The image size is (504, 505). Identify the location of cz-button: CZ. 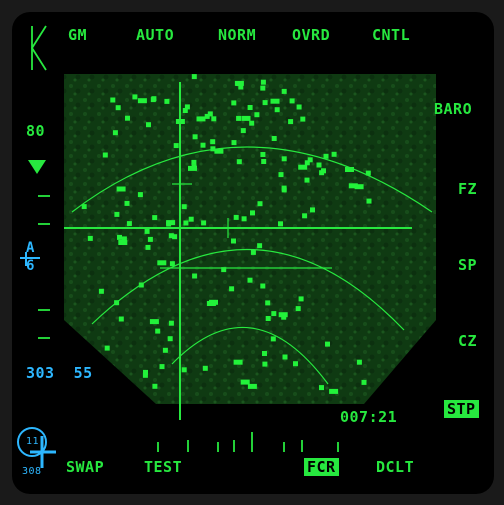
(468, 341).